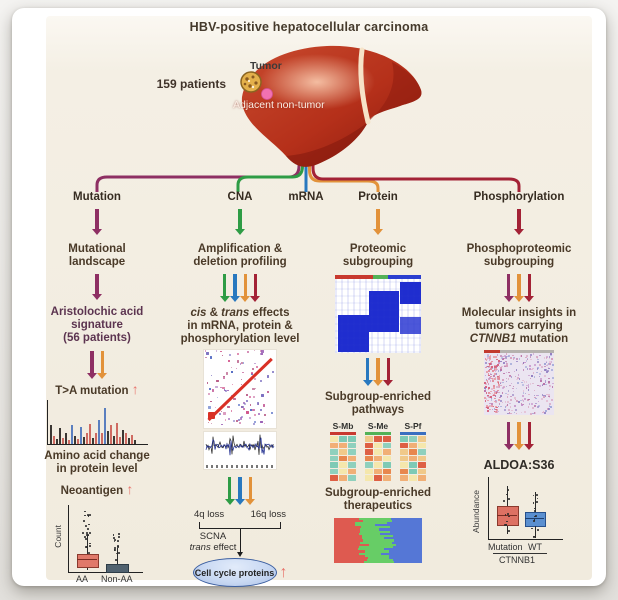  What do you see at coordinates (240, 450) in the screenshot?
I see `scna-profile-waveform` at bounding box center [240, 450].